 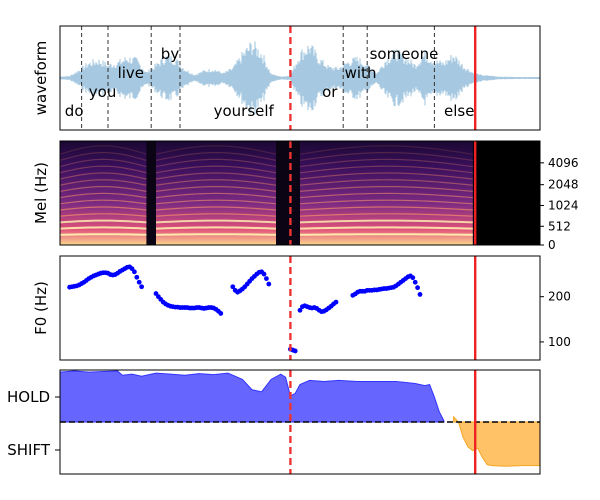 What do you see at coordinates (272, 308) in the screenshot?
I see `f0-plot` at bounding box center [272, 308].